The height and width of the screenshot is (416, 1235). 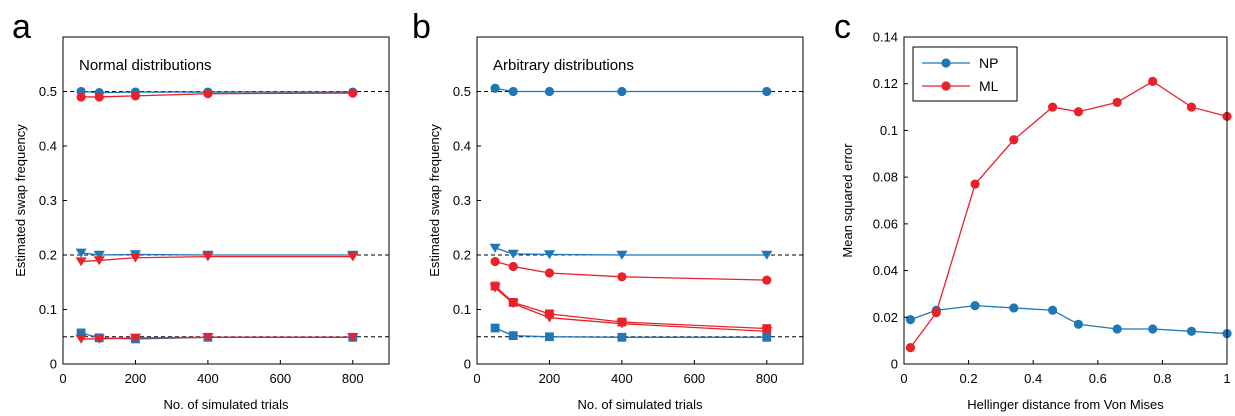 What do you see at coordinates (1162, 378) in the screenshot?
I see `x-tick-label: 0.8` at bounding box center [1162, 378].